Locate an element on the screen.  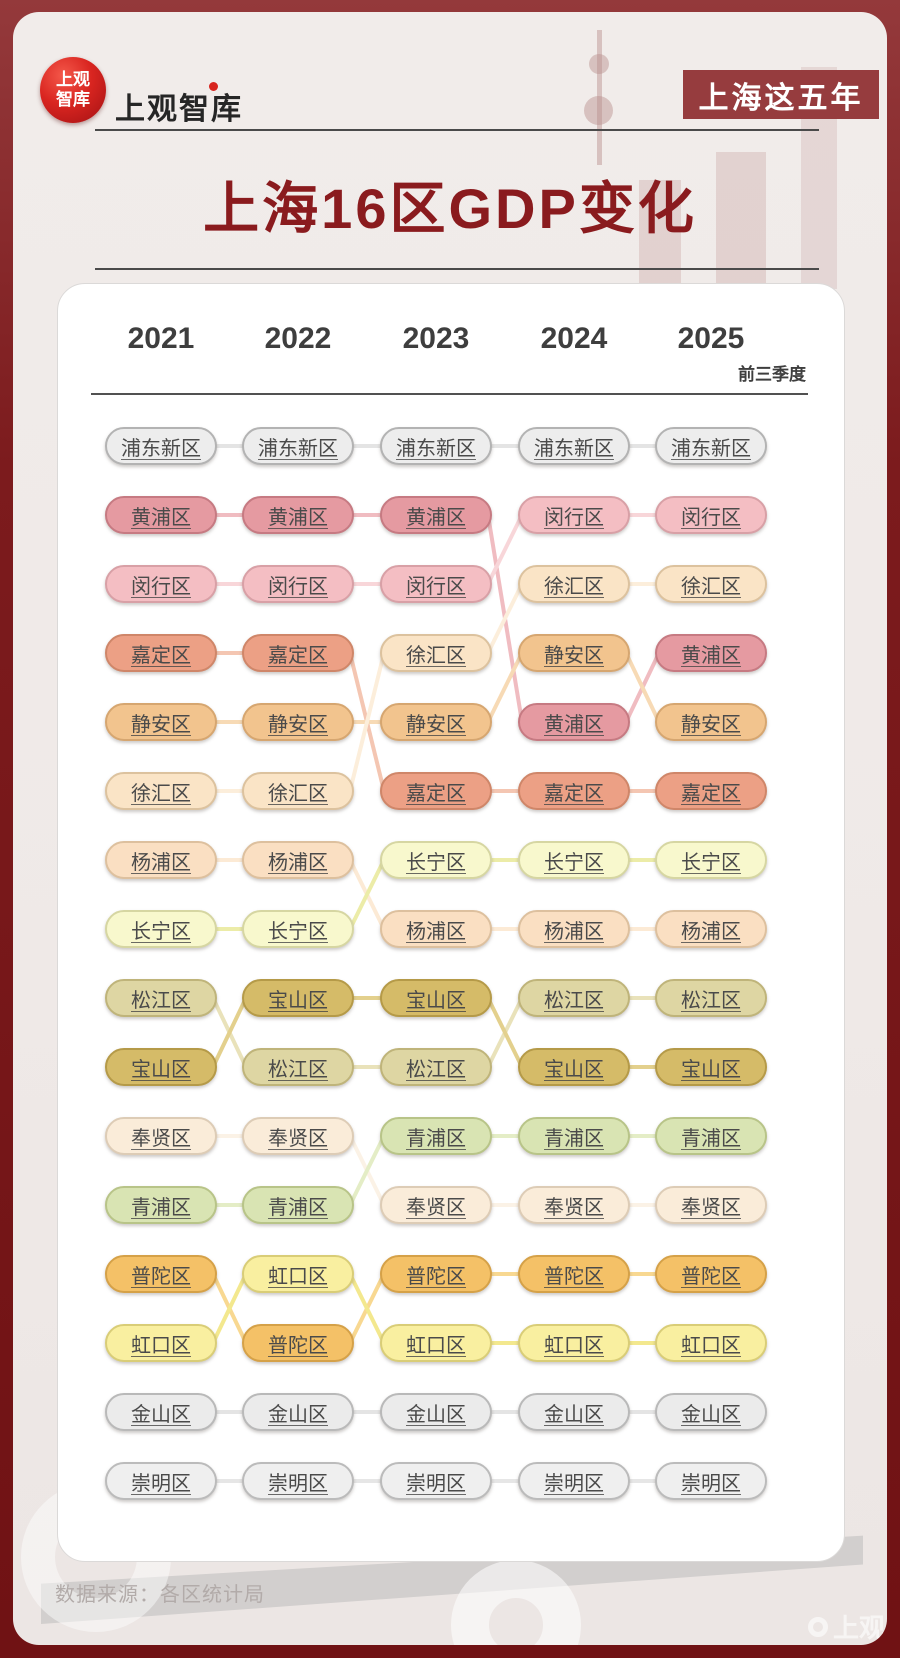
brand-logo: 上观 智库 is located at coordinates (73, 90).